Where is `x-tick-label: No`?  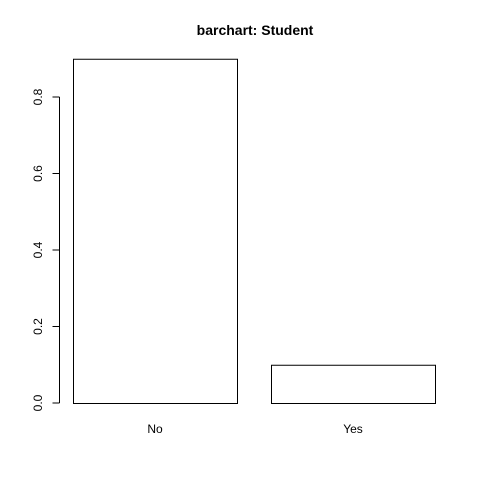
x-tick-label: No is located at coordinates (155, 429).